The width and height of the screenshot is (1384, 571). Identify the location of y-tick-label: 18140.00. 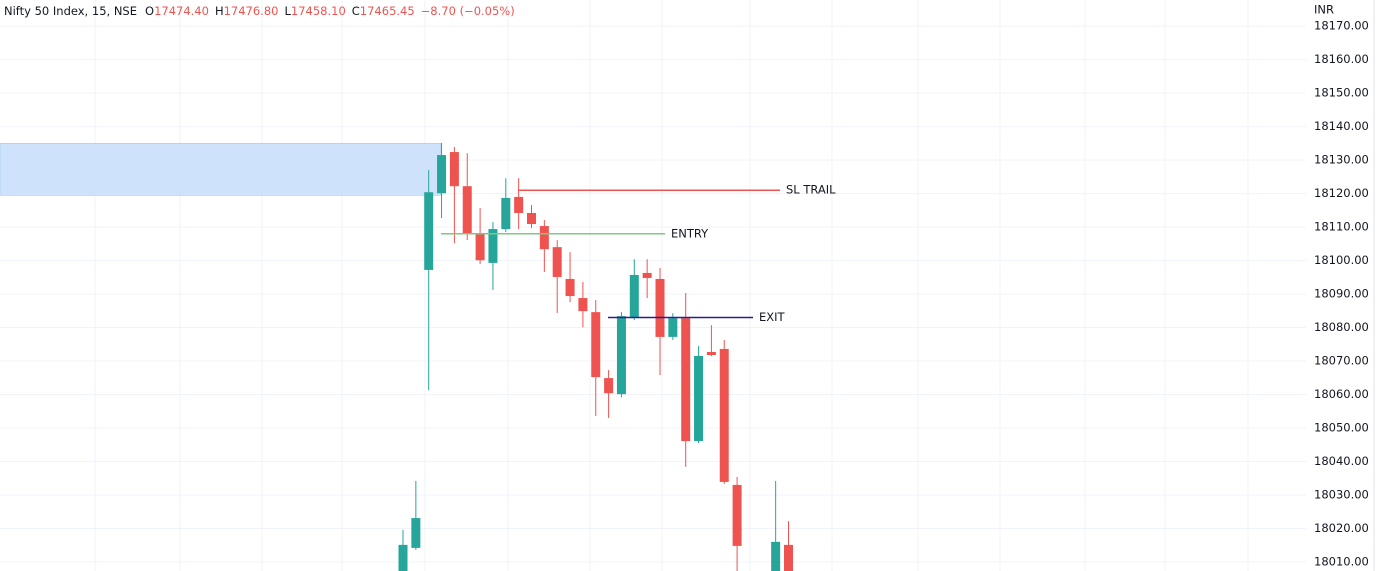
(1341, 126).